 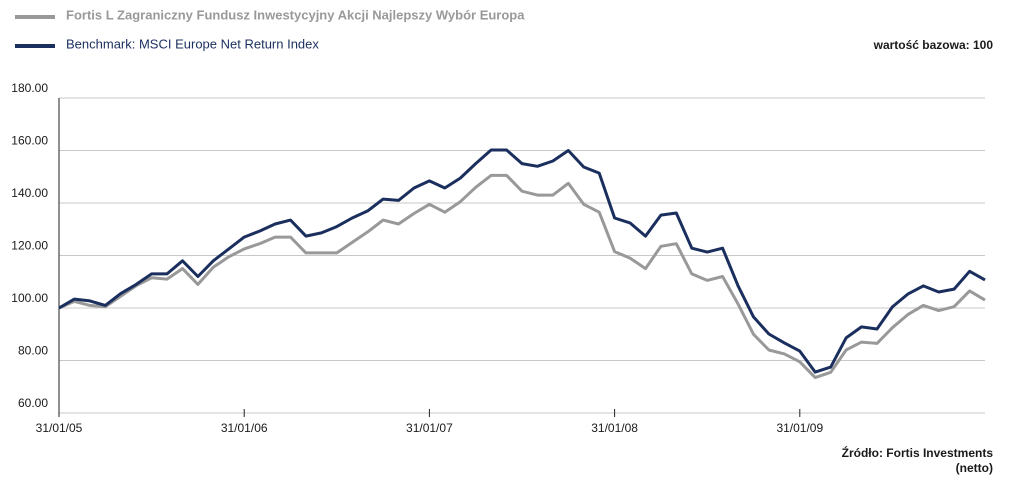 I want to click on y-tick-label: 160.00, so click(x=29, y=141).